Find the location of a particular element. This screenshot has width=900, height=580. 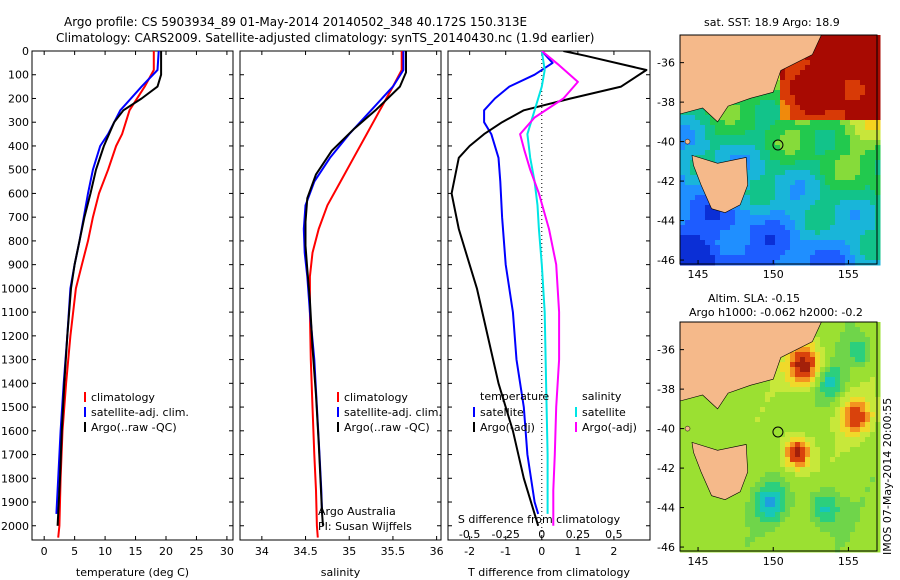

sla-map-lat-label: -46 is located at coordinates (666, 547).